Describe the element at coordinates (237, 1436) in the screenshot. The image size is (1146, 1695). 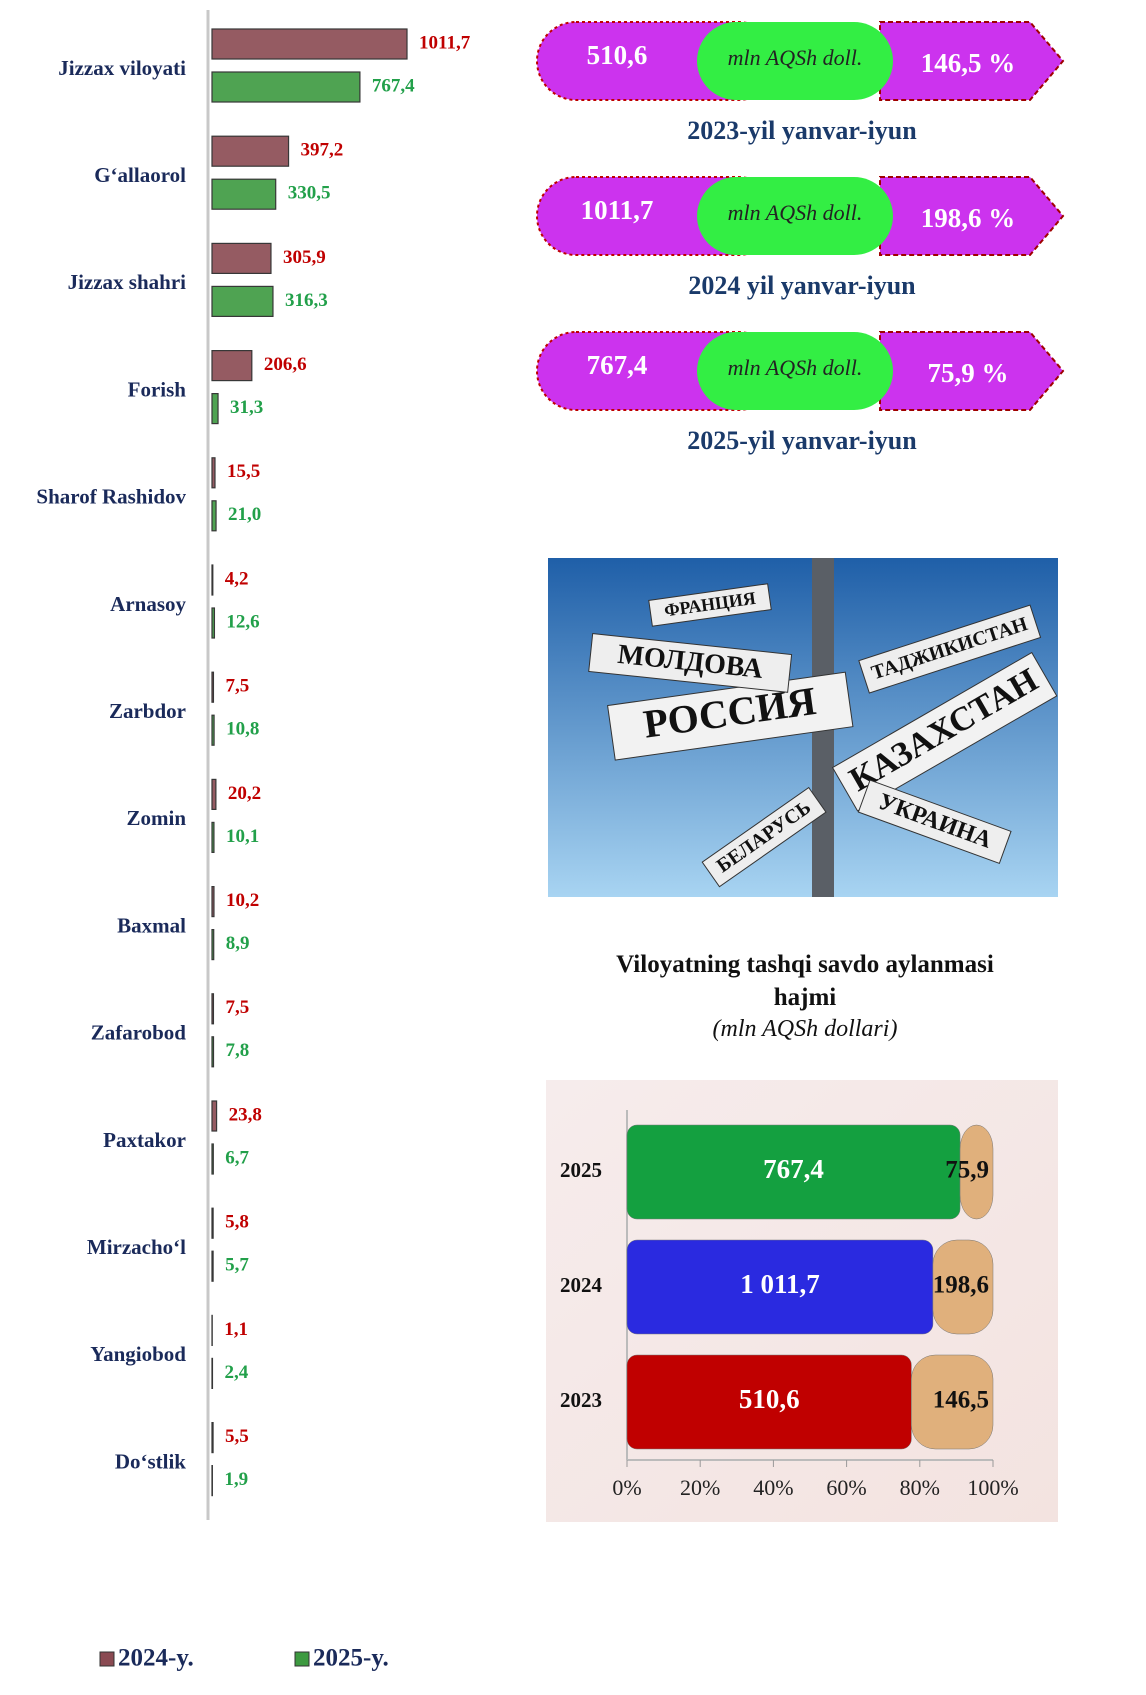
I see `value-label: 5,5` at that location.